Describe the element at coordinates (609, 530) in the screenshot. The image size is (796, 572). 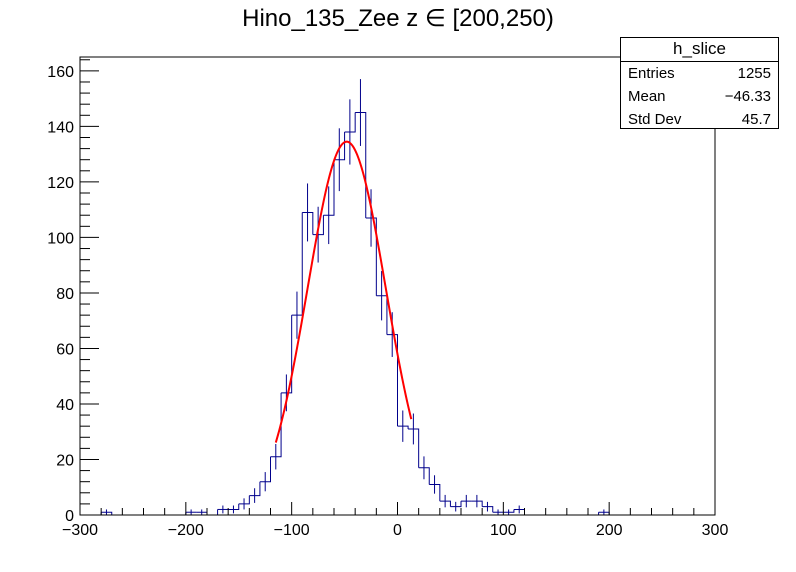
I see `x-tick-label: 200` at that location.